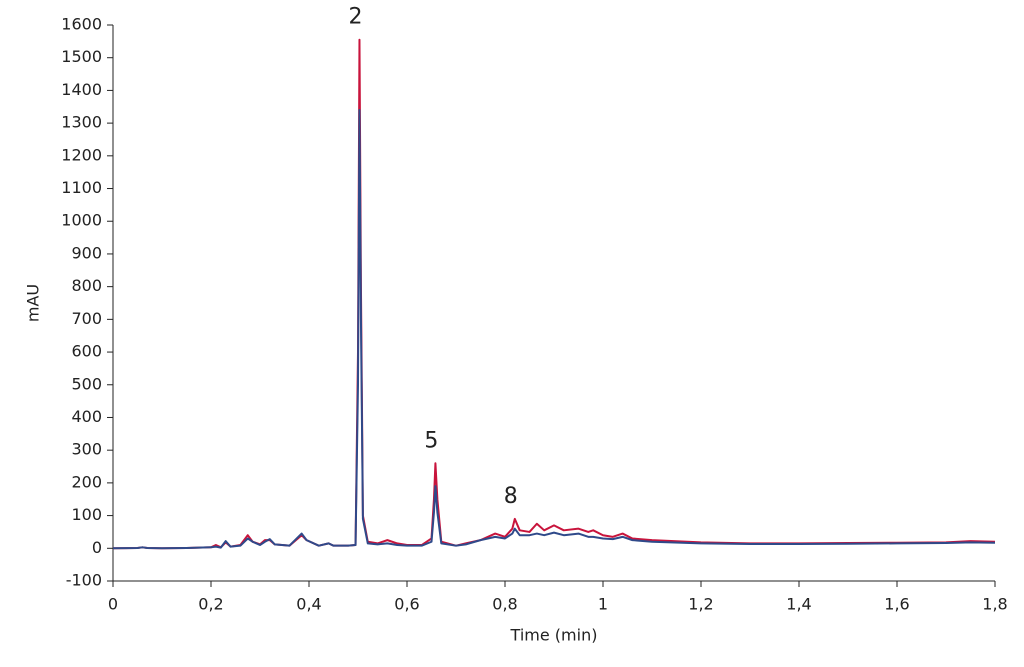 The height and width of the screenshot is (667, 1024). Describe the element at coordinates (81, 24) in the screenshot. I see `y-tick-label: 1600` at that location.